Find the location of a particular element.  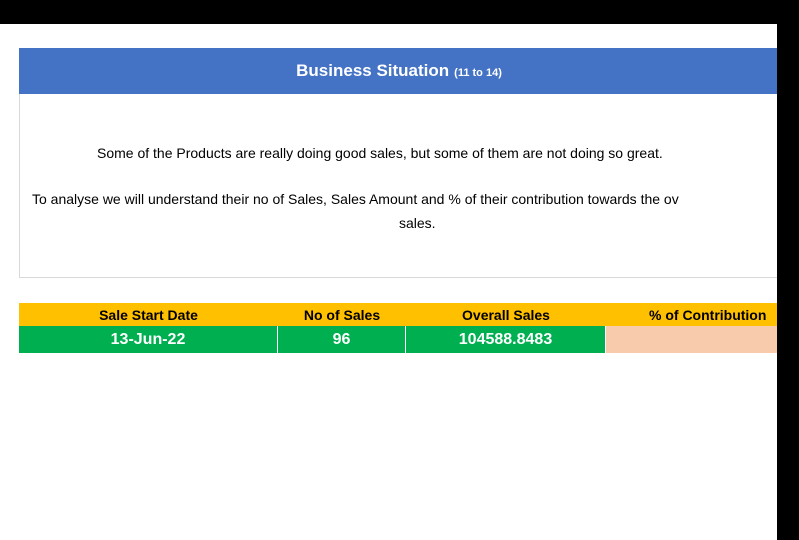

header-sale-start-date: Sale Start Date is located at coordinates (148, 314).